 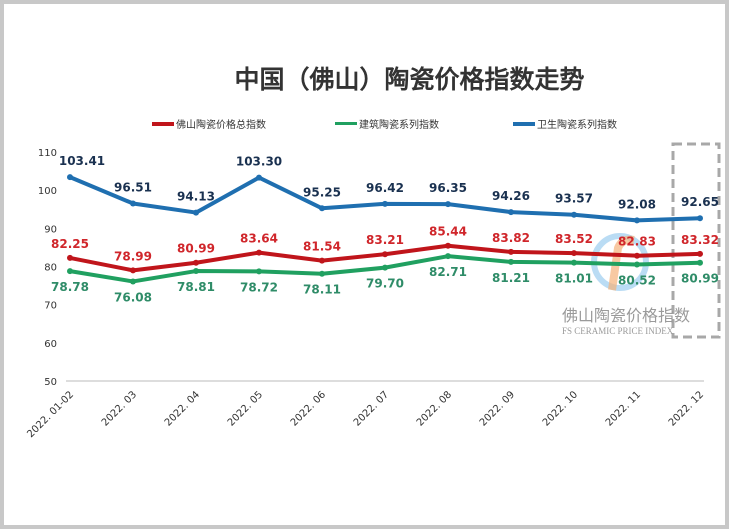 I want to click on y-tick-label: 80, so click(x=50, y=268).